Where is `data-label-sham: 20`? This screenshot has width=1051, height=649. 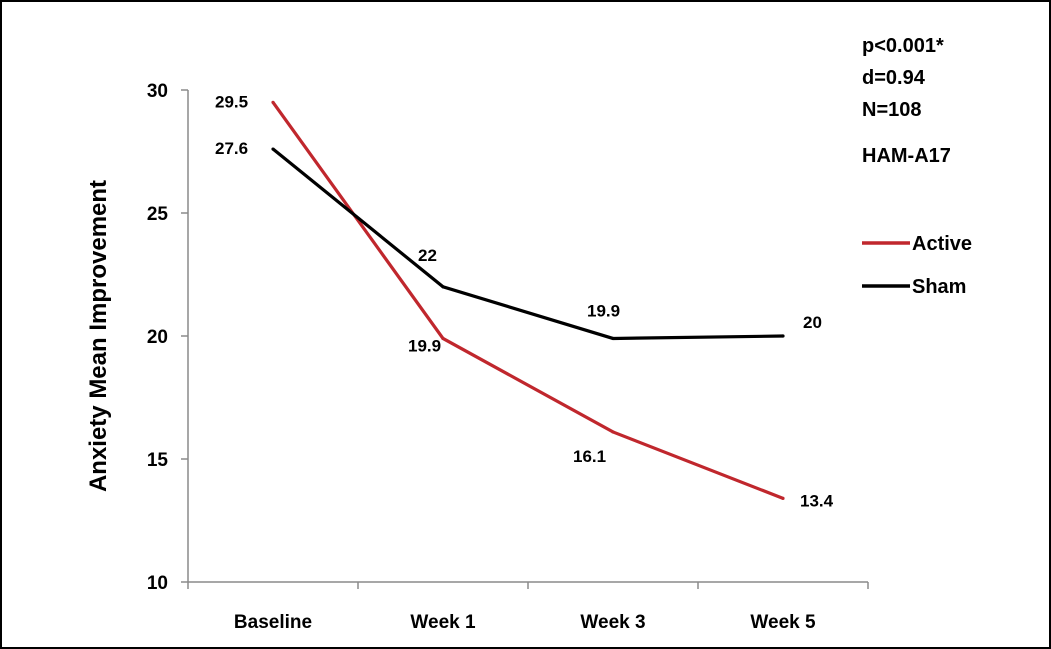 data-label-sham: 20 is located at coordinates (812, 322).